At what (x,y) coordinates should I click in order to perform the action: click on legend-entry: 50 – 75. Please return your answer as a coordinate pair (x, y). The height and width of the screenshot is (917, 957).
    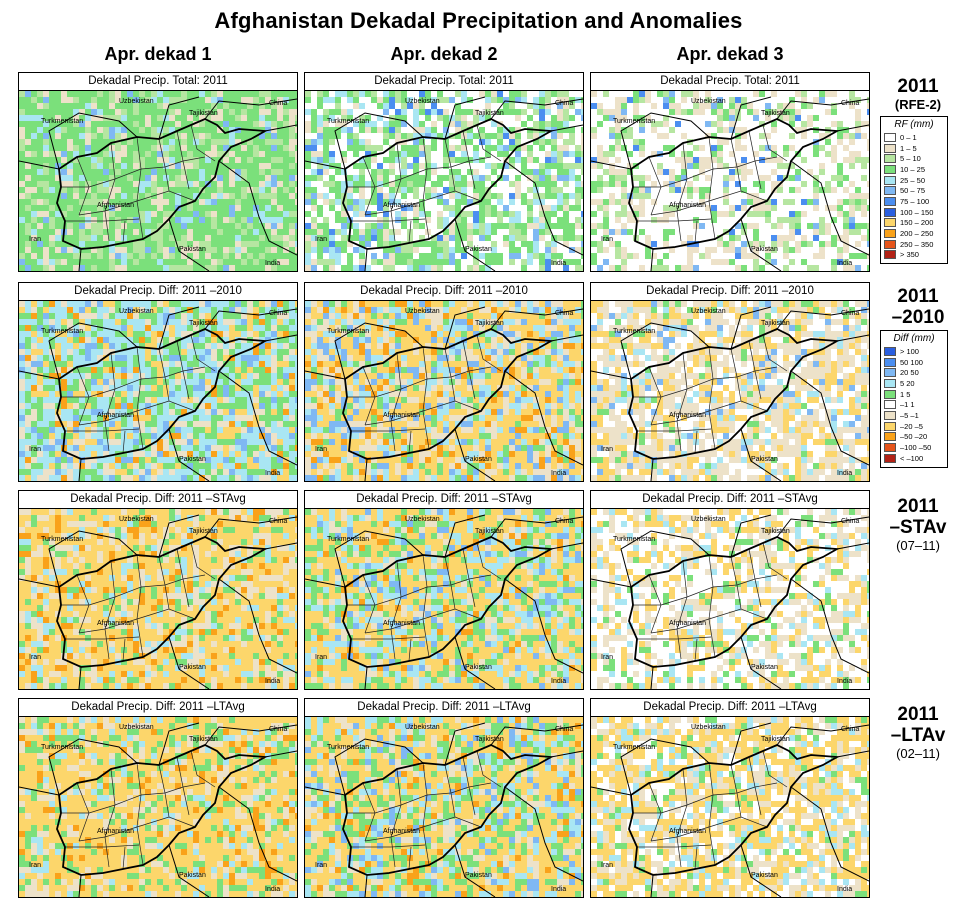
    Looking at the image, I should click on (914, 190).